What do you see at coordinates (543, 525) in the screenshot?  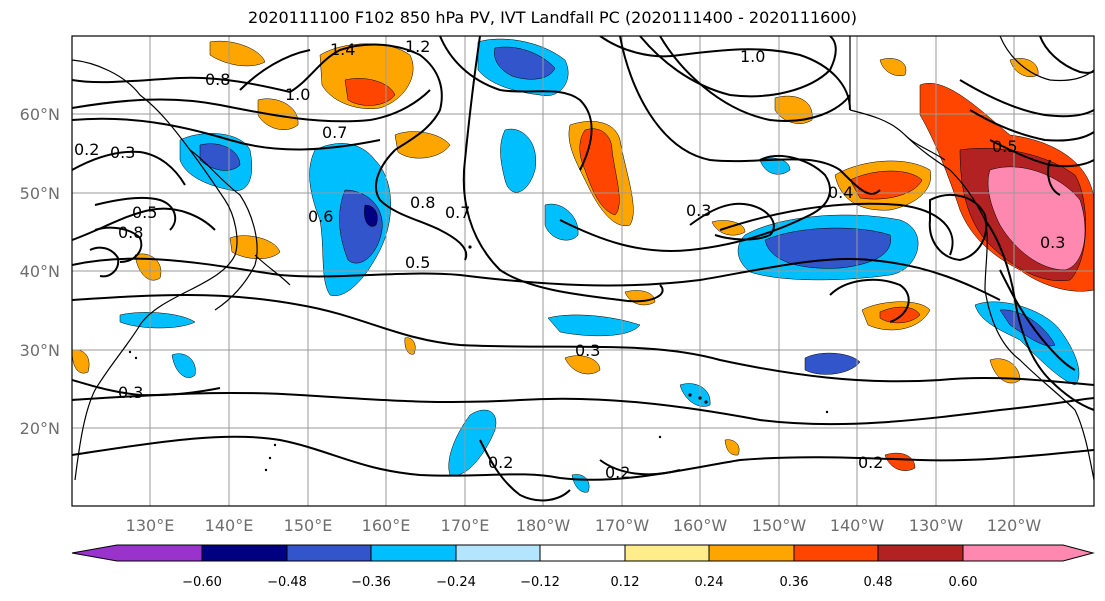 I see `lon-label: 180°W` at bounding box center [543, 525].